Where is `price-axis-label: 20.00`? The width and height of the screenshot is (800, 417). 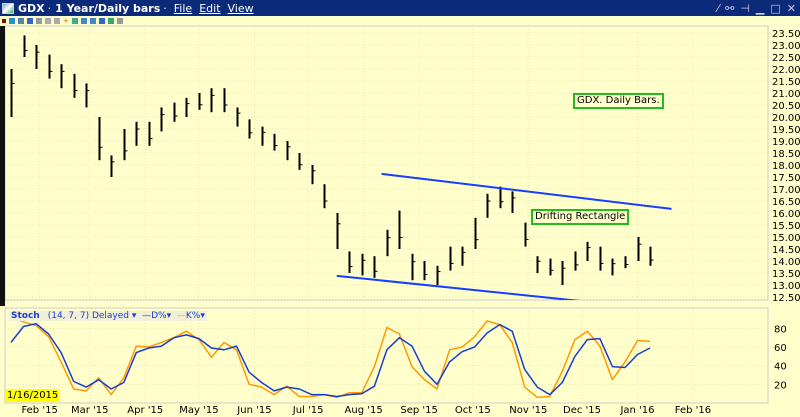 price-axis-label: 20.00 is located at coordinates (786, 118).